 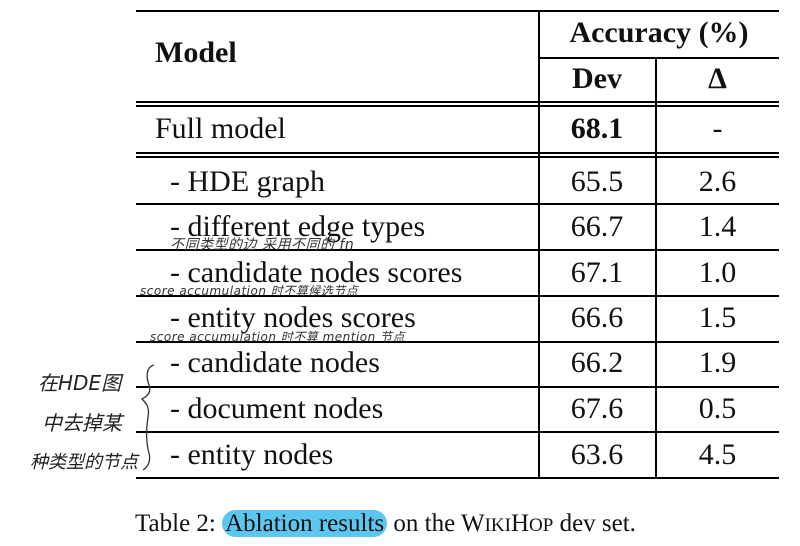 I want to click on row-delta: 2.6, so click(x=717, y=181).